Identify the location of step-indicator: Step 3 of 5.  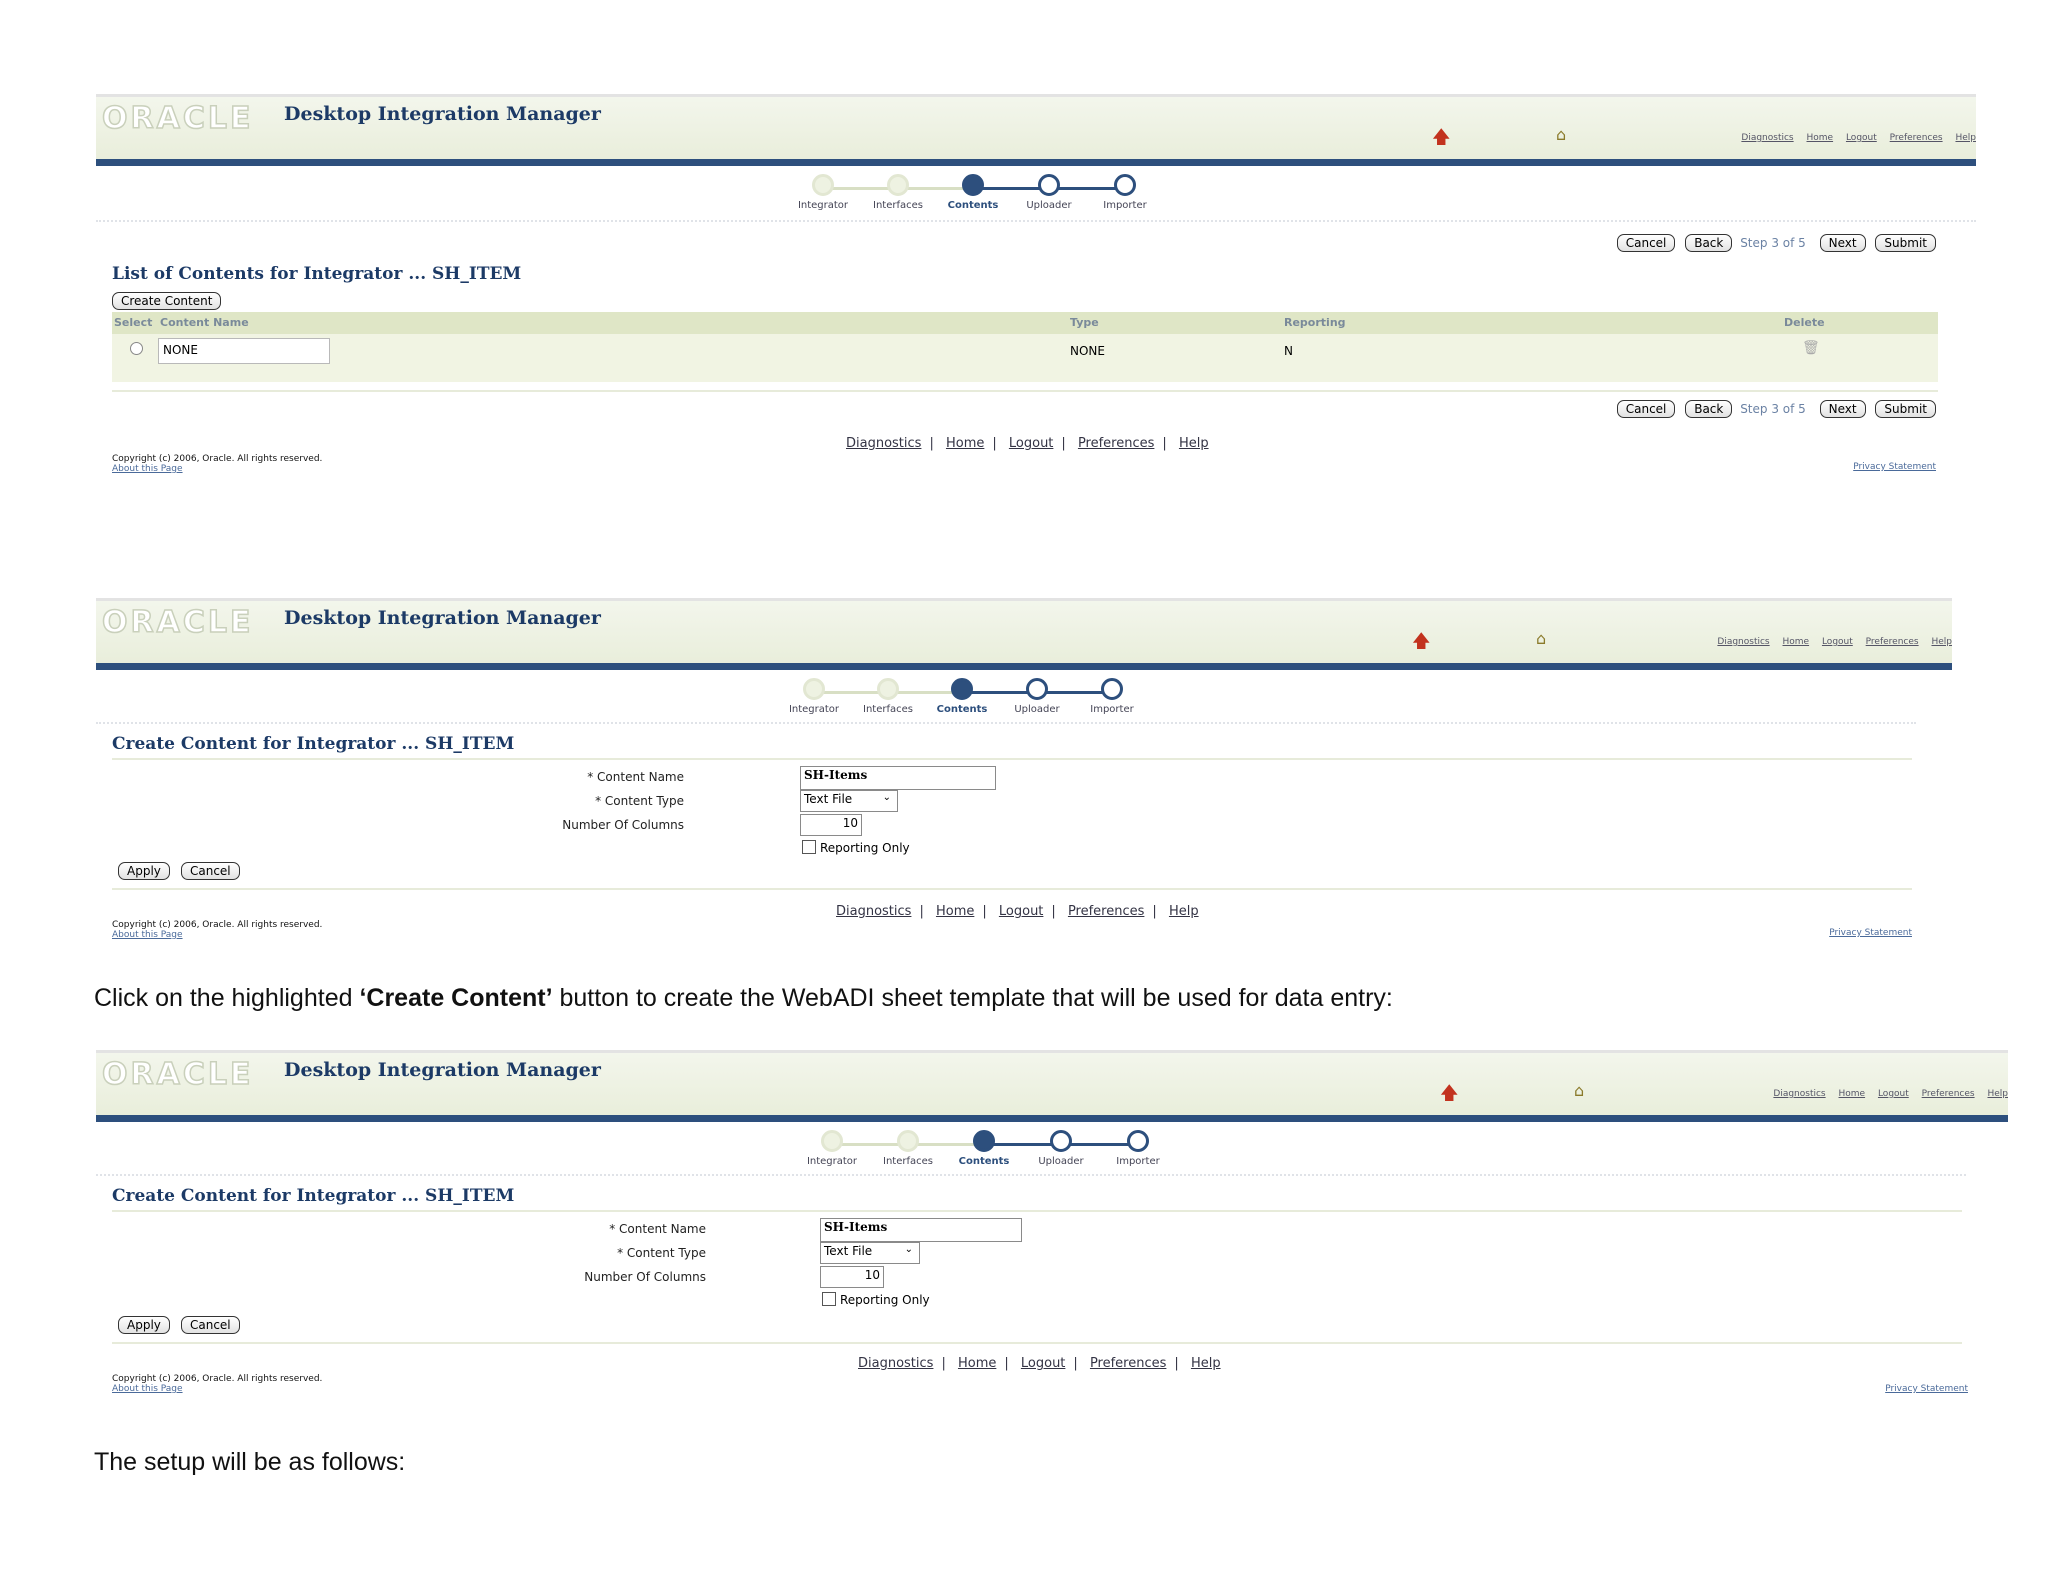
(1773, 243).